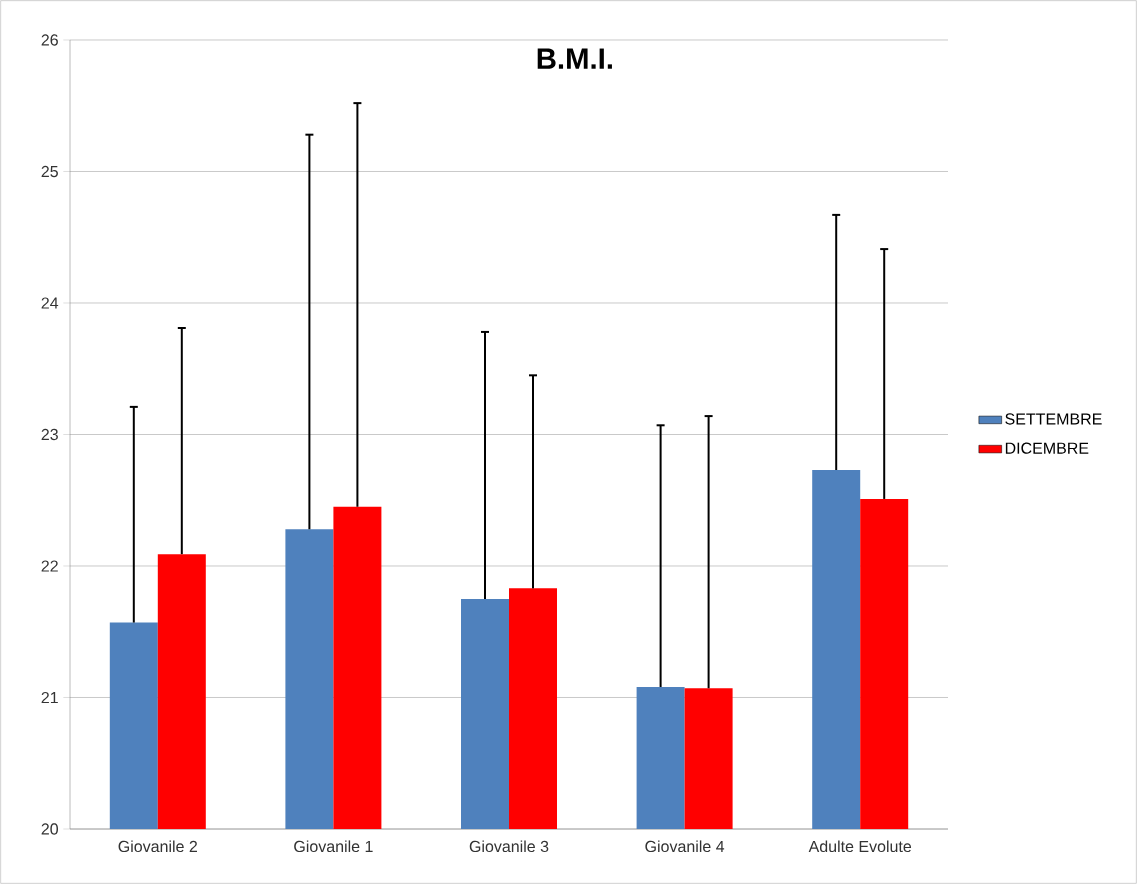 The image size is (1137, 884). I want to click on y-tick-label: 24, so click(50, 303).